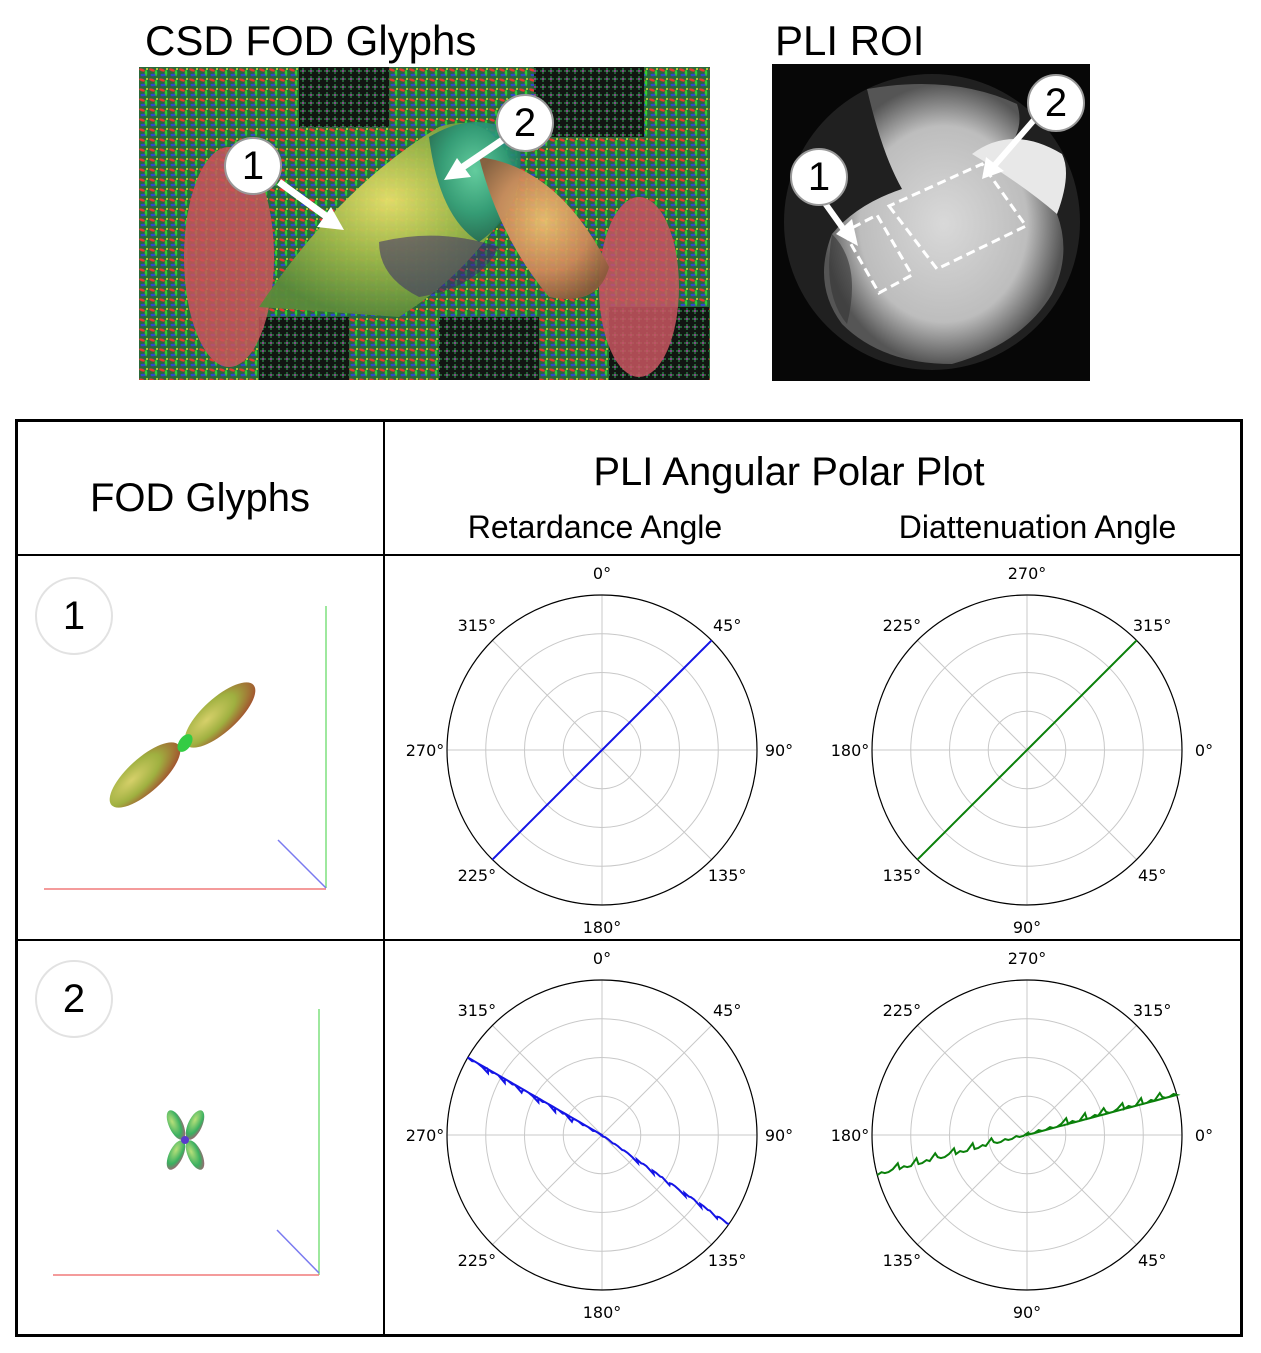 The height and width of the screenshot is (1353, 1261). What do you see at coordinates (525, 123) in the screenshot?
I see `fod-callout-2: 2` at bounding box center [525, 123].